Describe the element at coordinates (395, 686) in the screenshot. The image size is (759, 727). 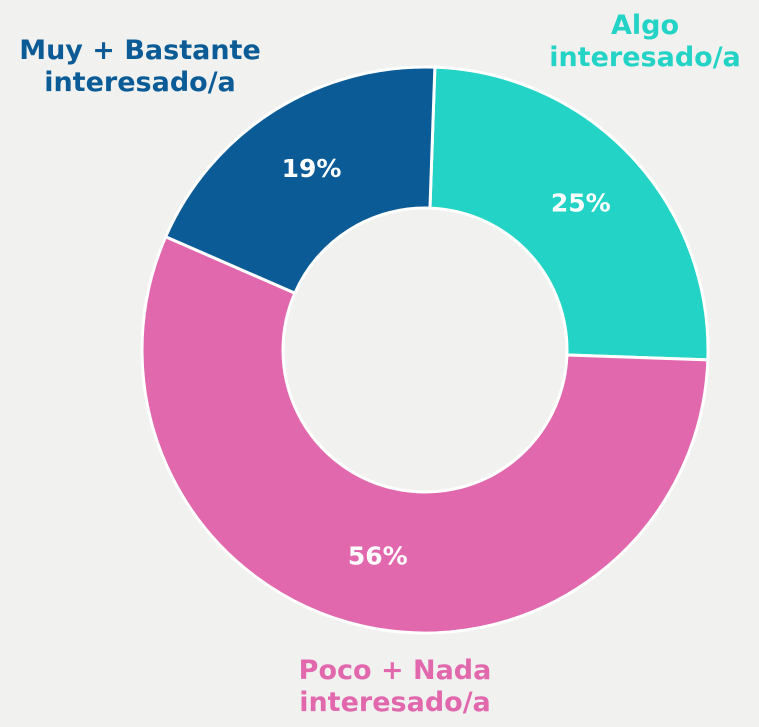
I see `category-label: Poco + Nada interesado/a` at that location.